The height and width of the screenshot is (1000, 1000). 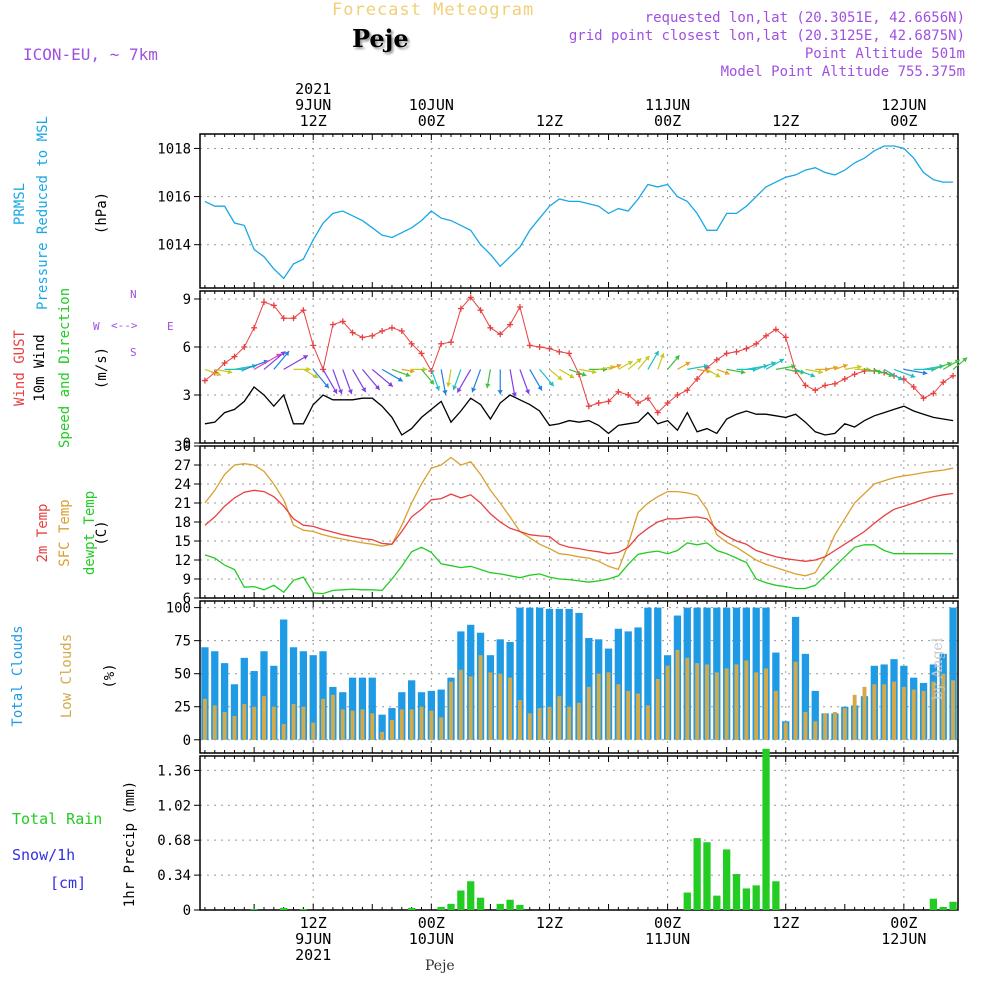 What do you see at coordinates (313, 89) in the screenshot?
I see `top-time-label: 2021` at bounding box center [313, 89].